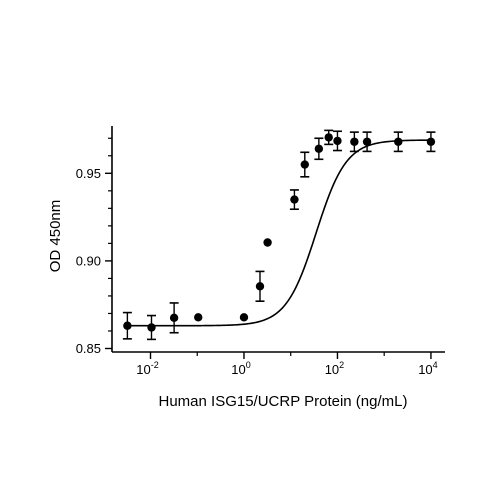  Describe the element at coordinates (240, 368) in the screenshot. I see `x-tick-label: 10⁰` at that location.